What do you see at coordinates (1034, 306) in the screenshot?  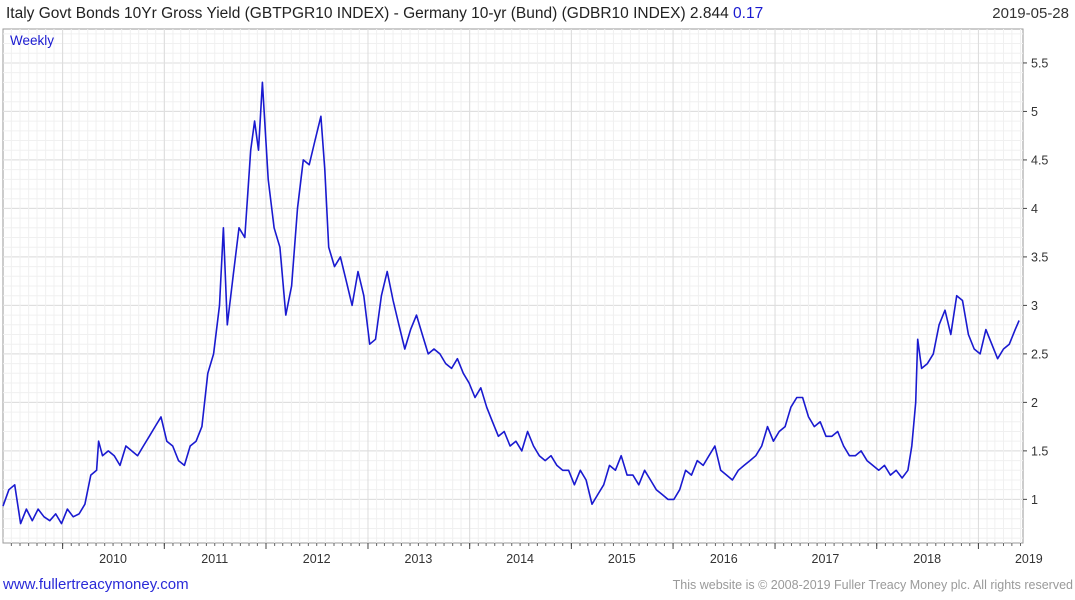 I see `y-tick-label: 3` at bounding box center [1034, 306].